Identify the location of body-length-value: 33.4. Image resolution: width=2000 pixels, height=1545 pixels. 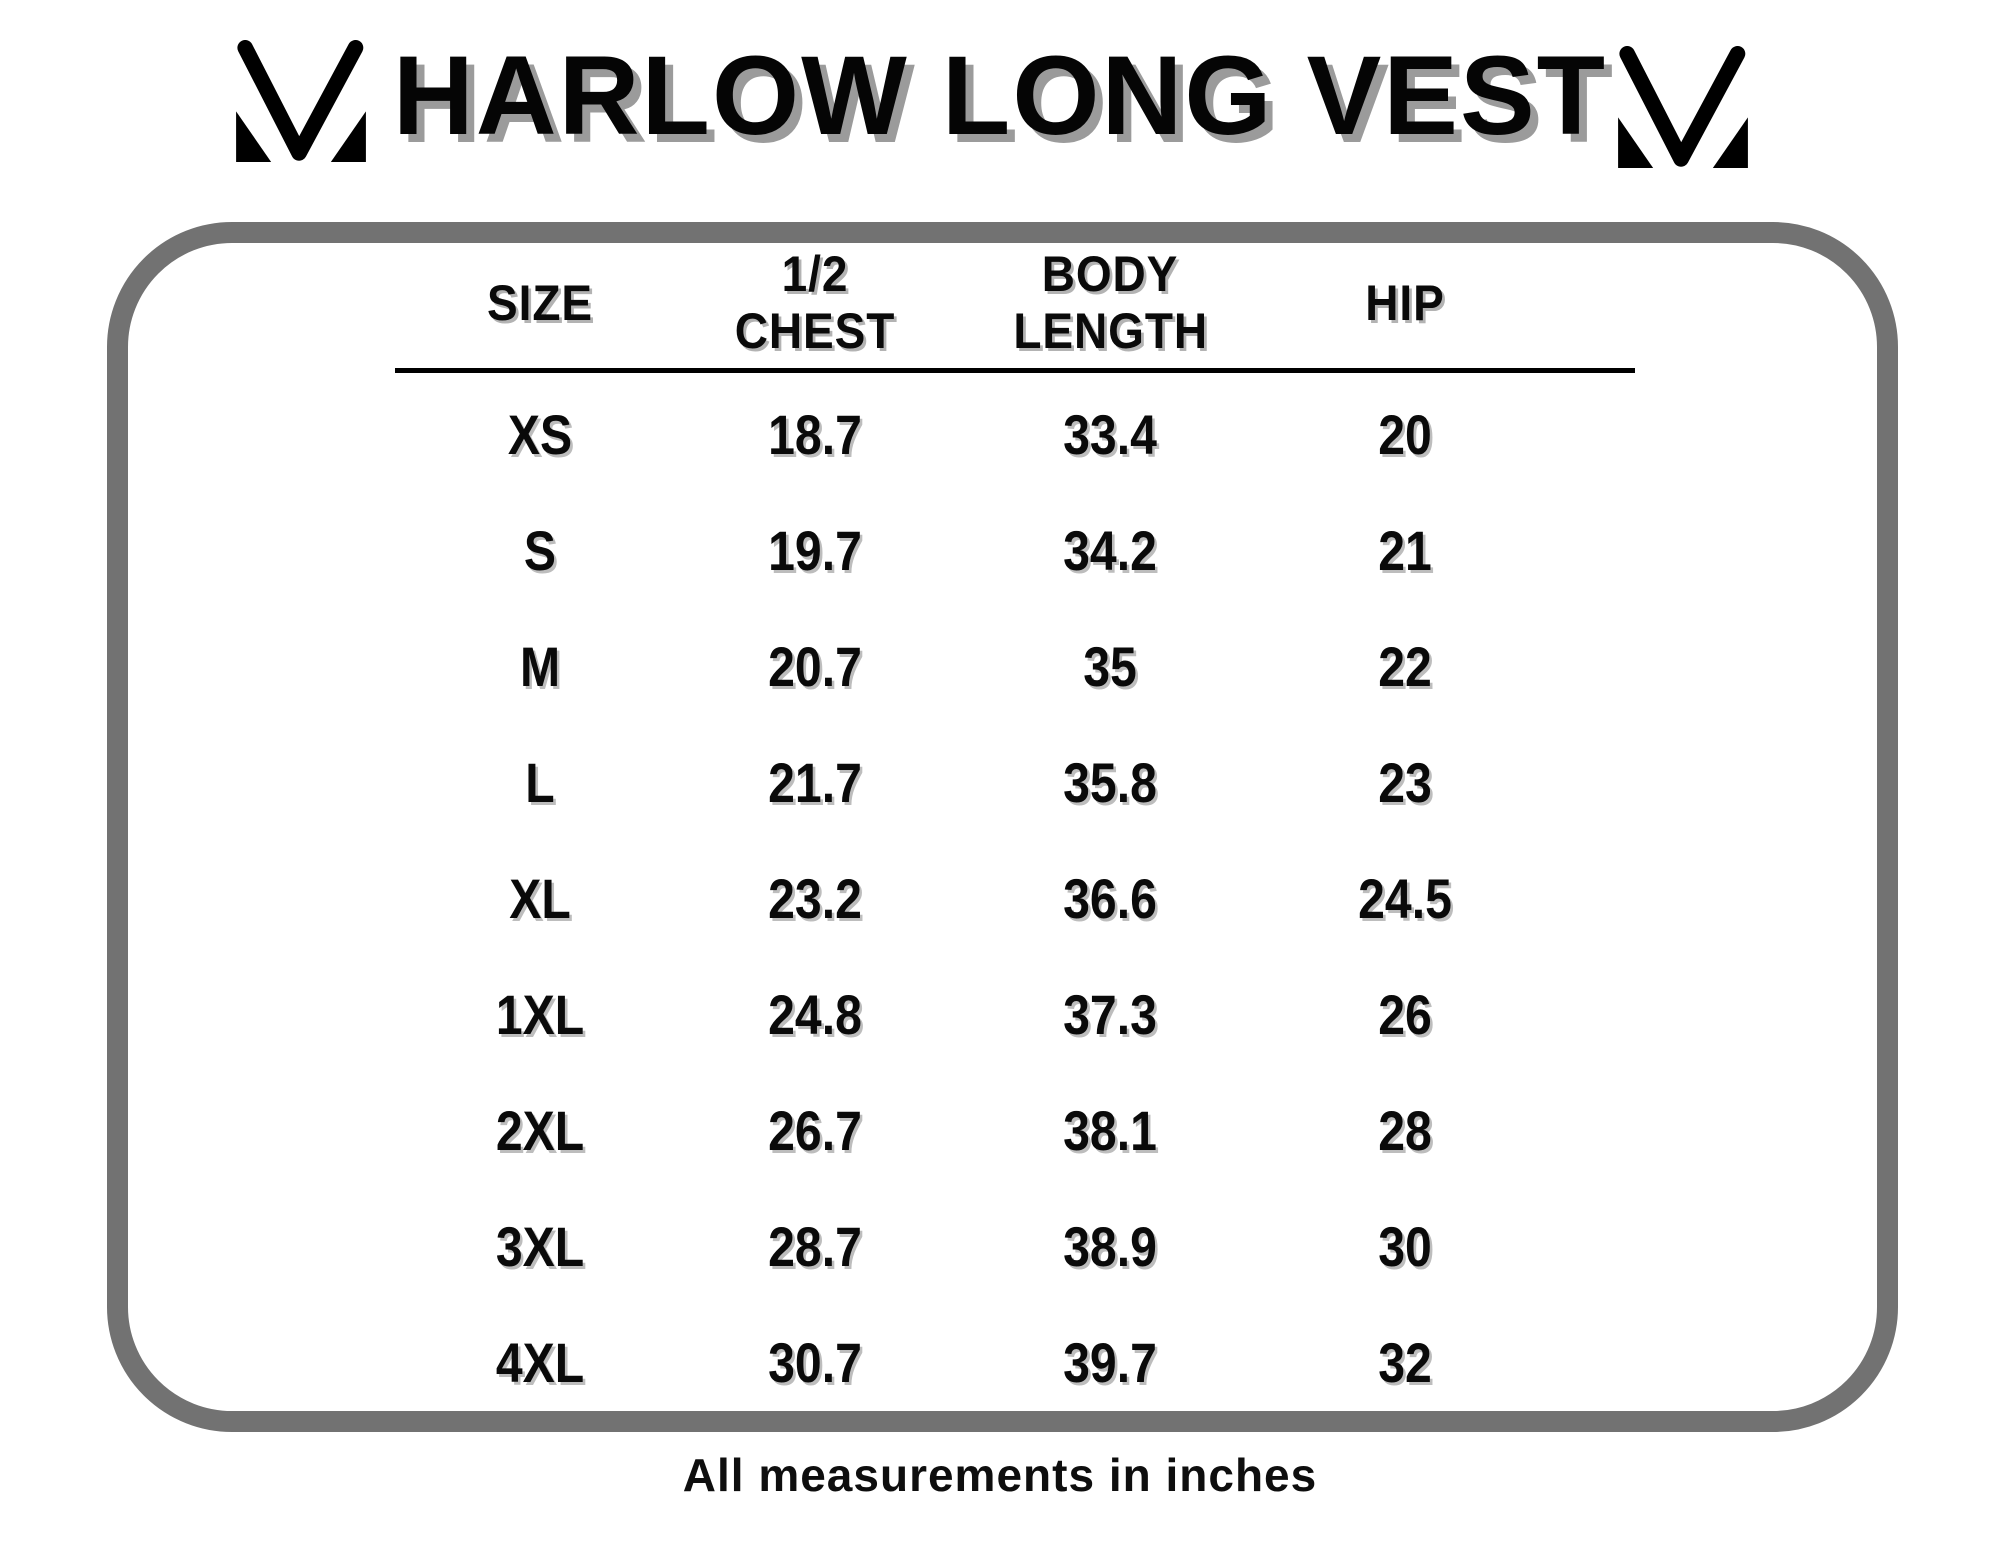
(1110, 434).